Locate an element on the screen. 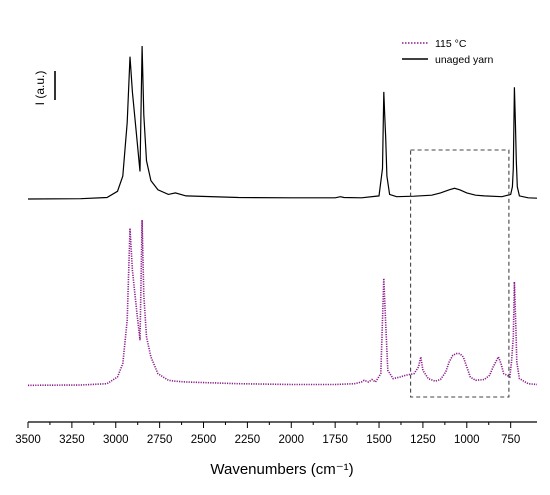 The image size is (550, 495). x-tick-label: 3500 is located at coordinates (28, 440).